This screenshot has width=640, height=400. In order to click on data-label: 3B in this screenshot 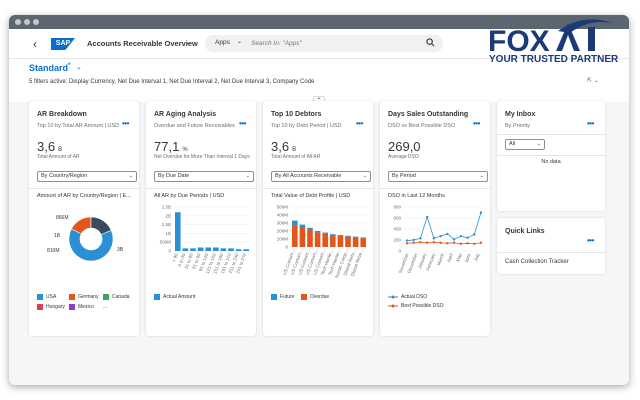, I will do `click(120, 250)`.